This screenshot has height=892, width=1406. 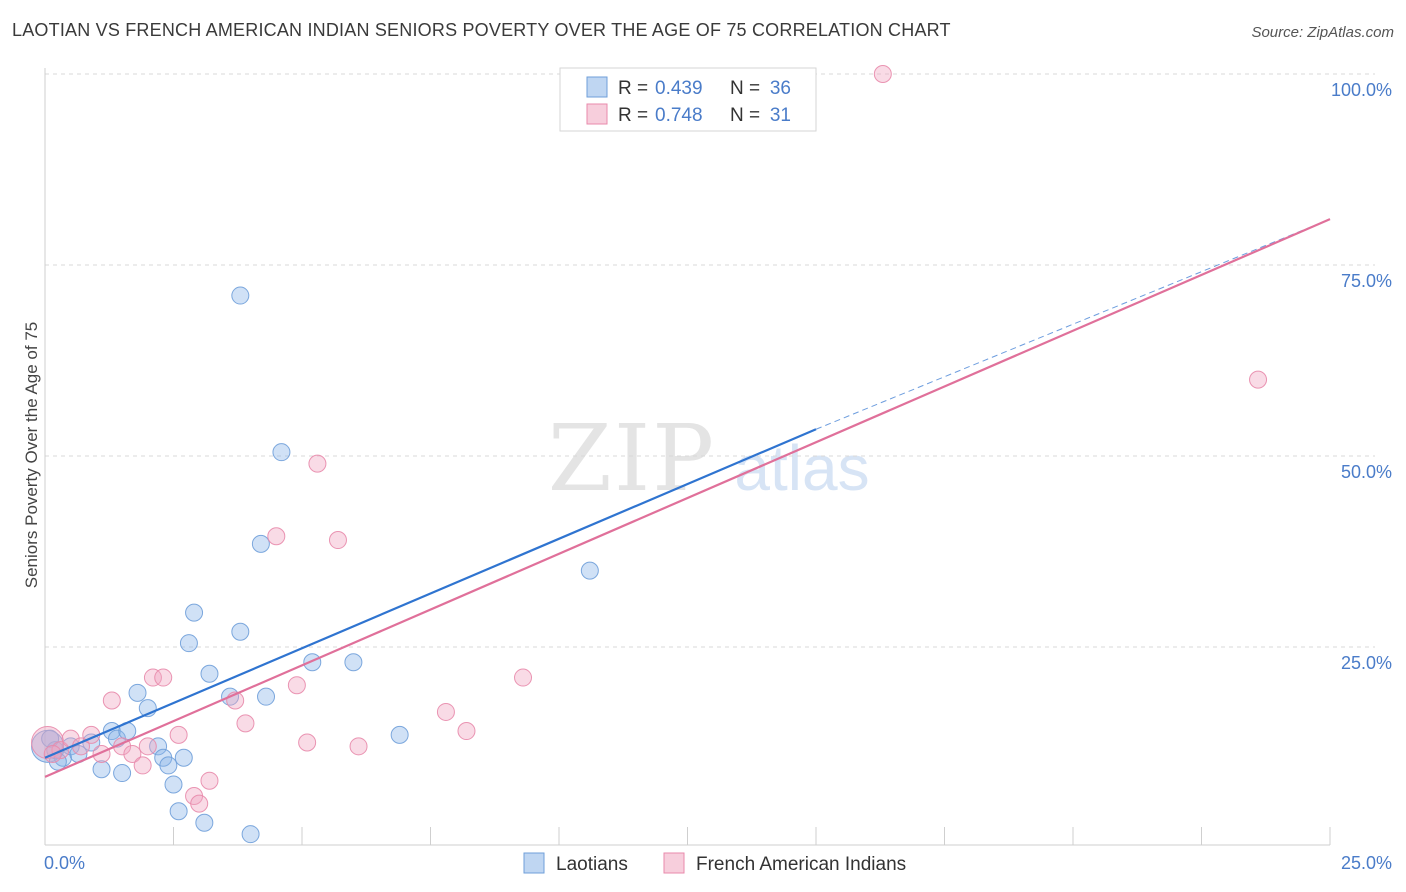 I want to click on laotian-trend-extension, so click(x=1073, y=324).